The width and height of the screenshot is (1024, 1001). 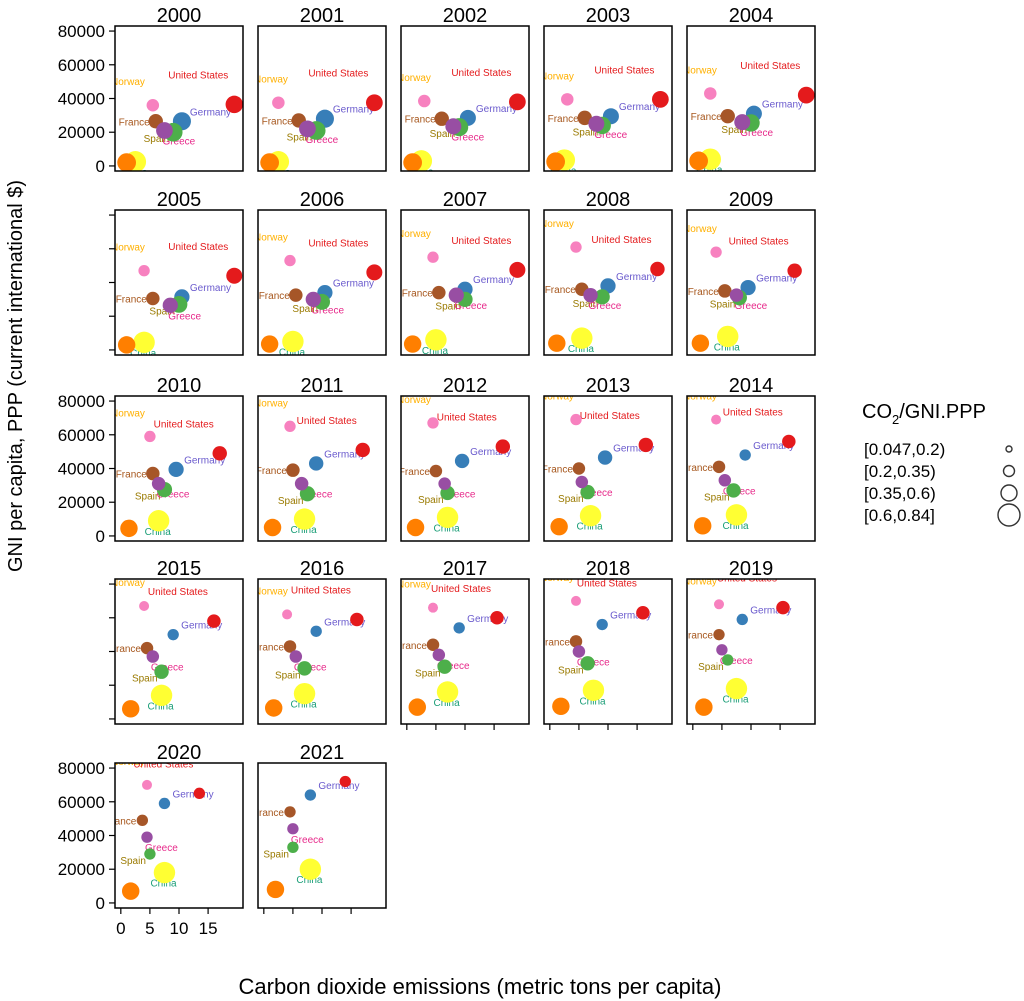 I want to click on y-tick-label: 60000, so click(x=81, y=65).